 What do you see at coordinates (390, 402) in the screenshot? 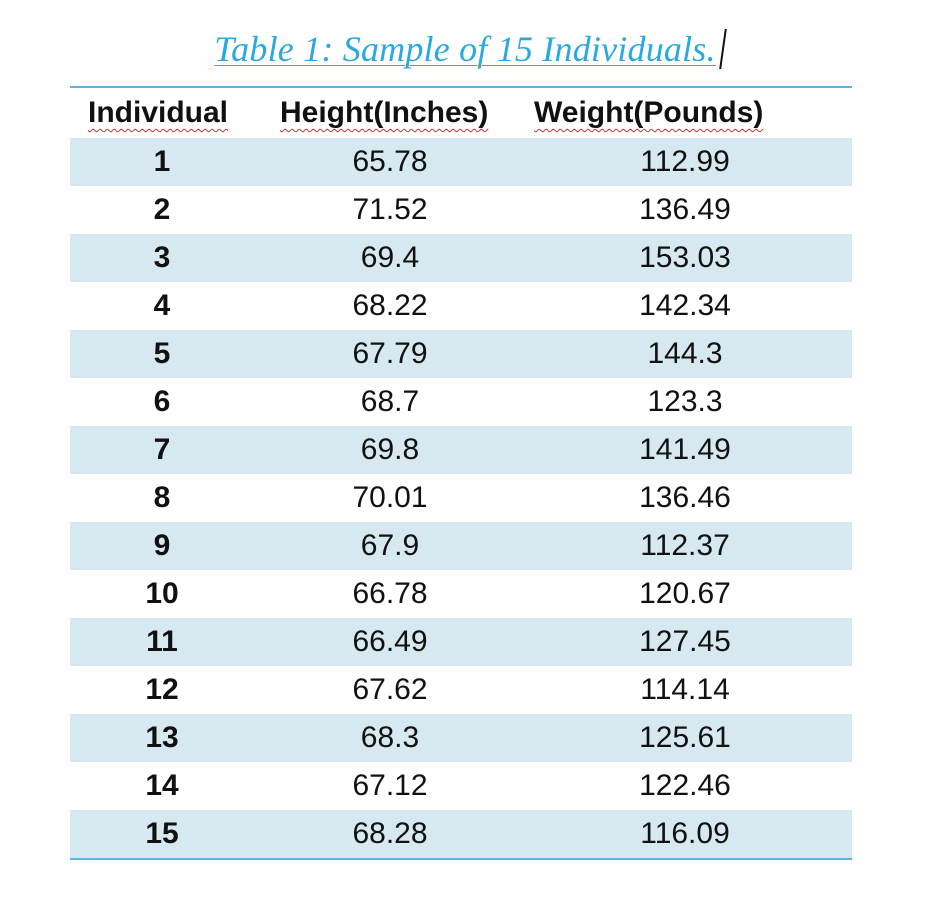
I see `cell-height: 68.7` at bounding box center [390, 402].